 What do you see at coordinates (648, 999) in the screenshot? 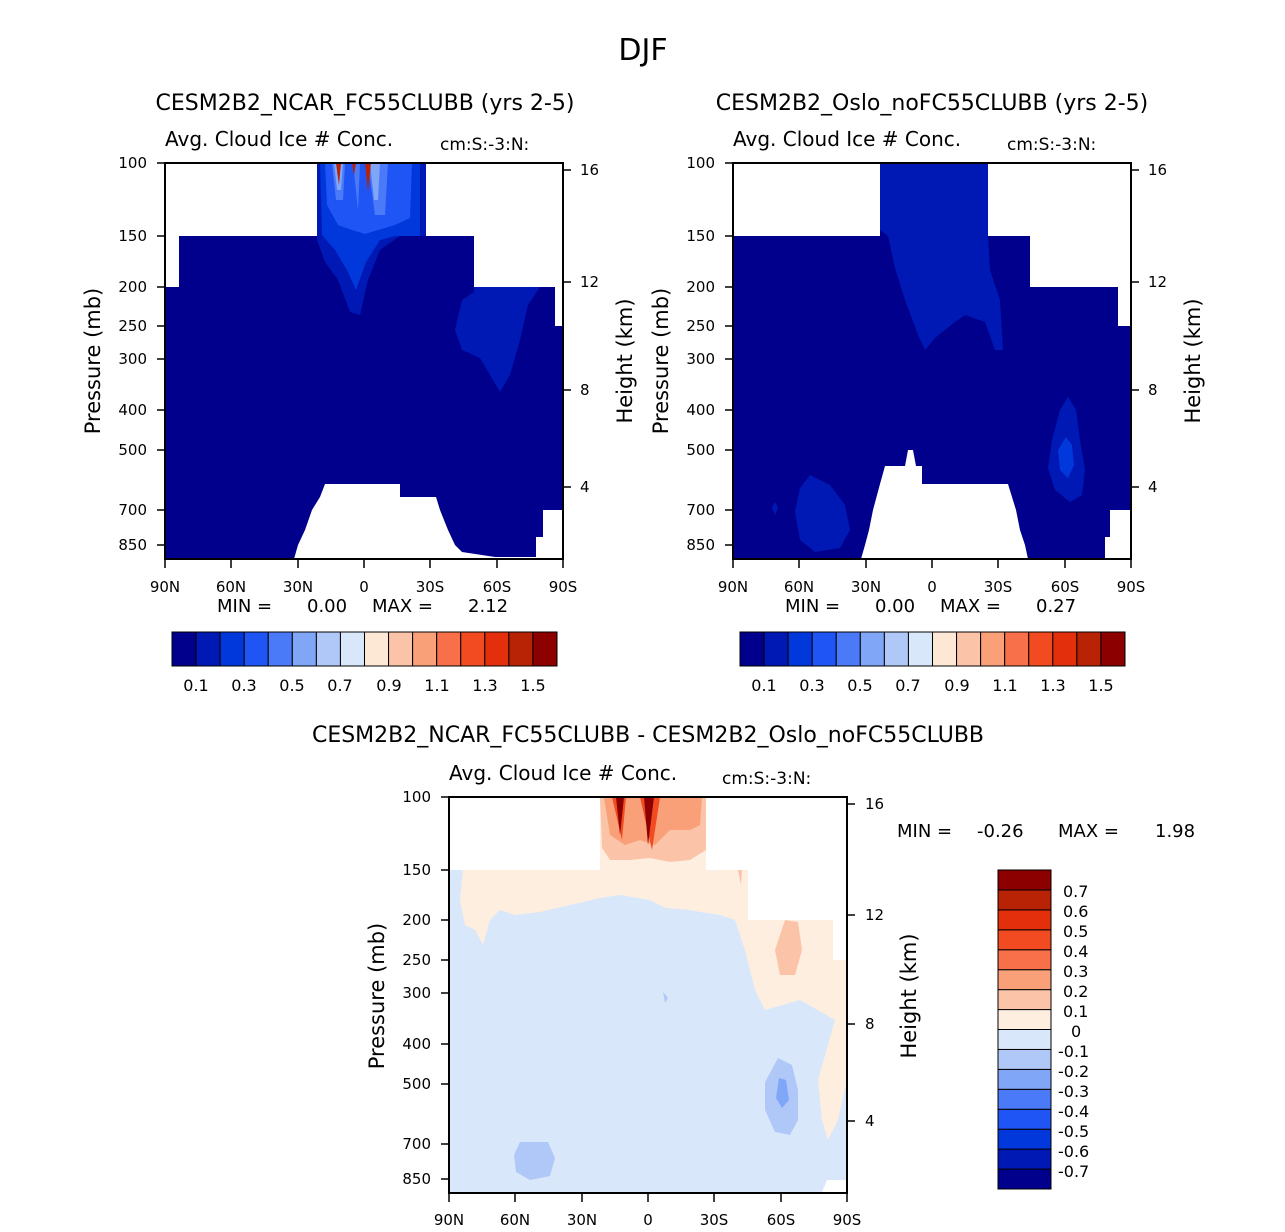
I see `panel-diff-ticks` at bounding box center [648, 999].